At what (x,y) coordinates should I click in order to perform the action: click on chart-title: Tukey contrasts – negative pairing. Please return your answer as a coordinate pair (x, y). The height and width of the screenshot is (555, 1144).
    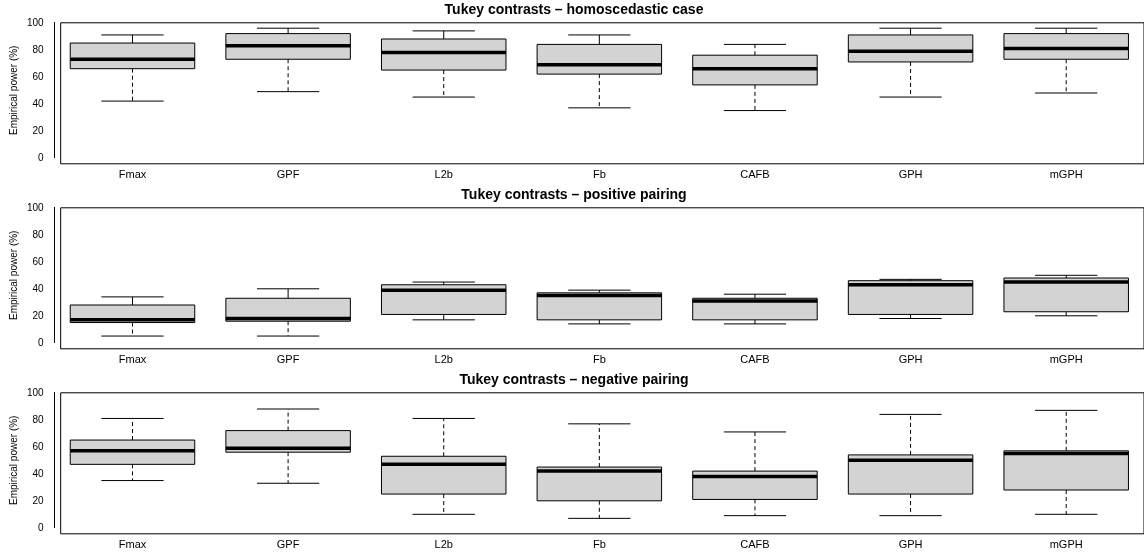
    Looking at the image, I should click on (574, 379).